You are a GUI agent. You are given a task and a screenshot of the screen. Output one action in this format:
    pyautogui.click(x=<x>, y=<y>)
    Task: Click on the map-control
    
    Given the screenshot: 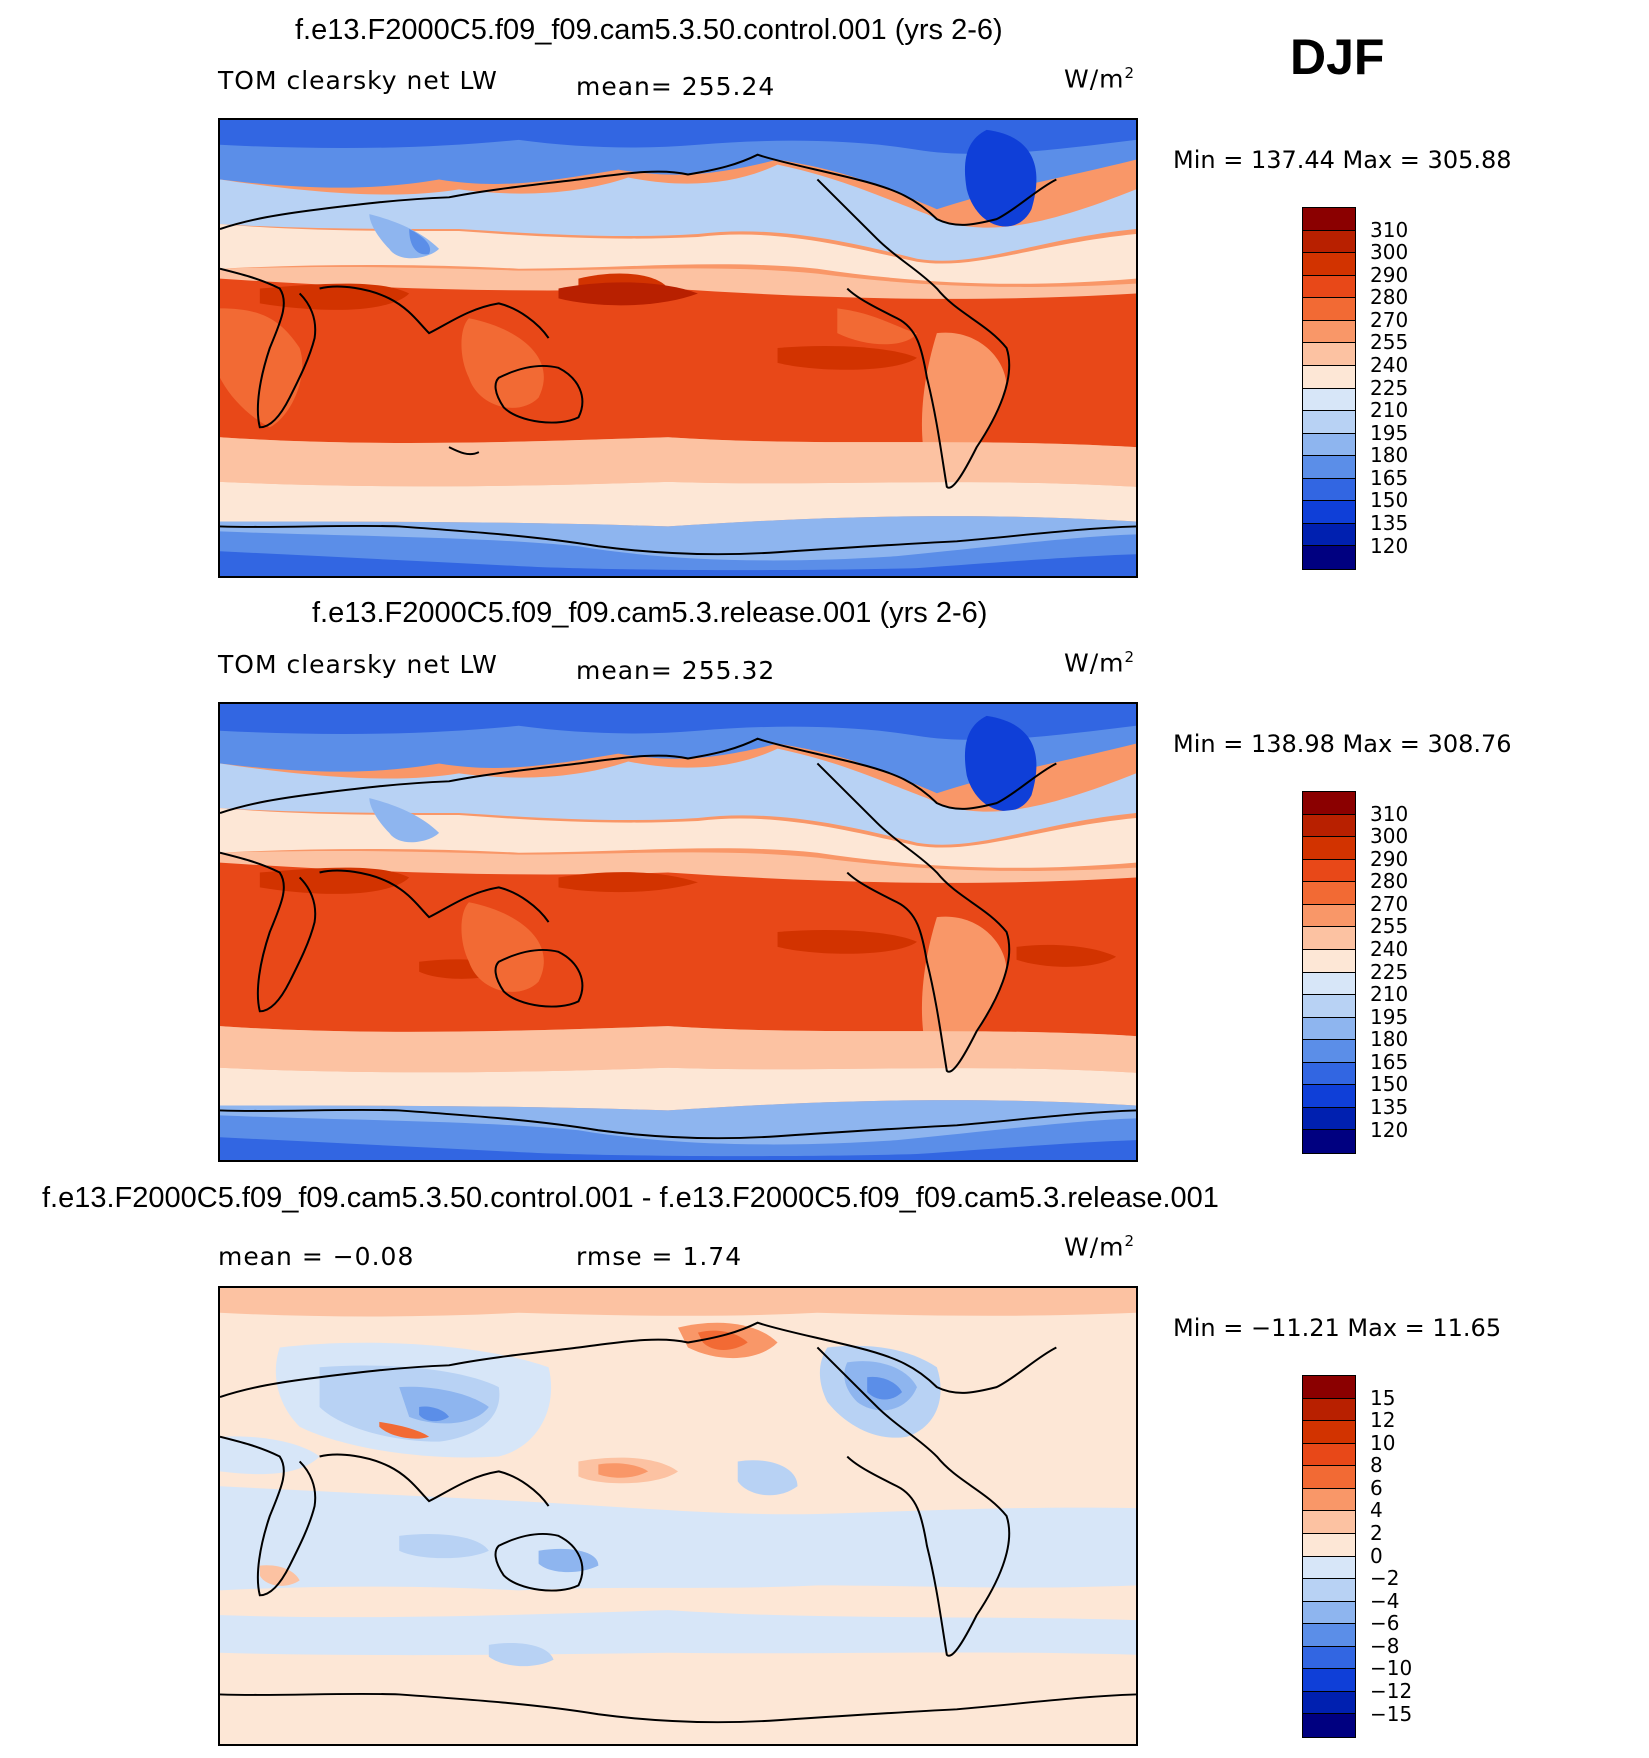 What is the action you would take?
    pyautogui.click(x=678, y=348)
    